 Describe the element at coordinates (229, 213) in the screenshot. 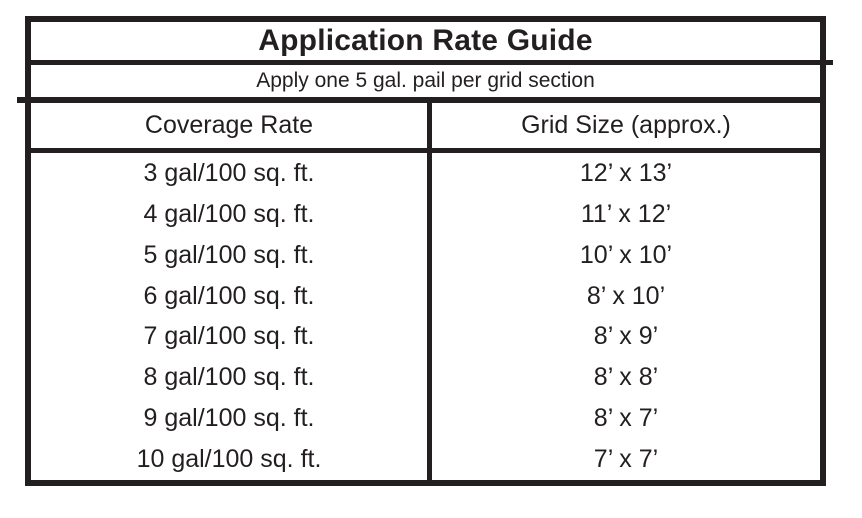

I see `coverage-rate-cell: 4 gal/100 sq. ft.` at that location.